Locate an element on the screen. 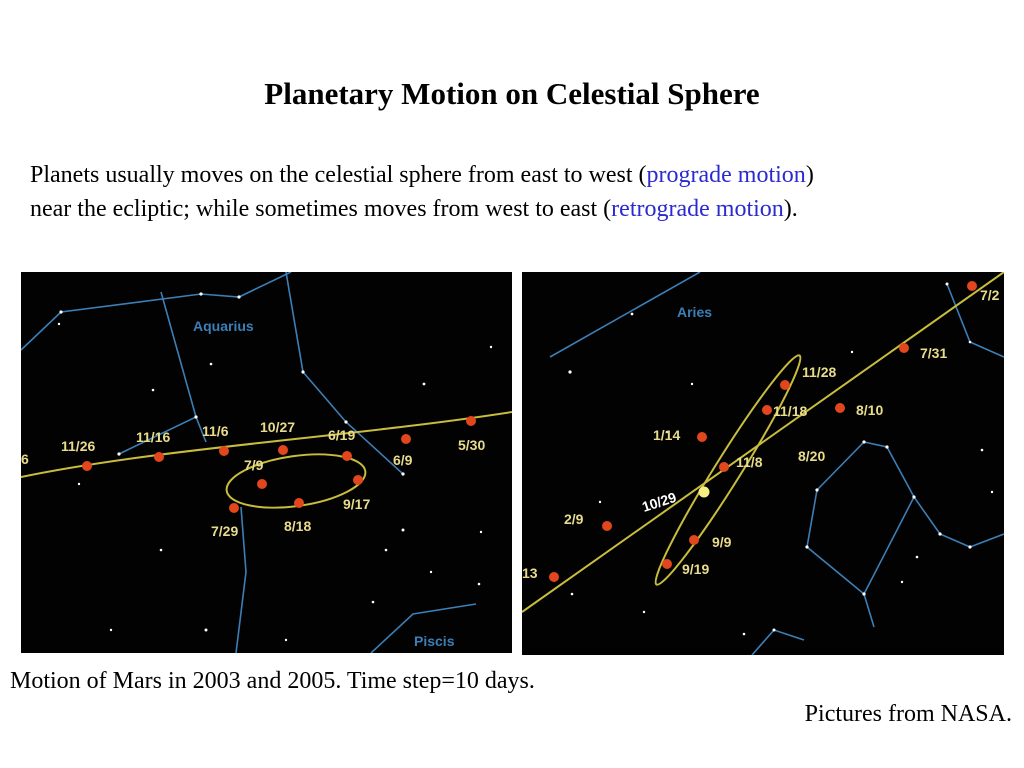 The height and width of the screenshot is (768, 1024). date-label: 11/6 is located at coordinates (215, 431).